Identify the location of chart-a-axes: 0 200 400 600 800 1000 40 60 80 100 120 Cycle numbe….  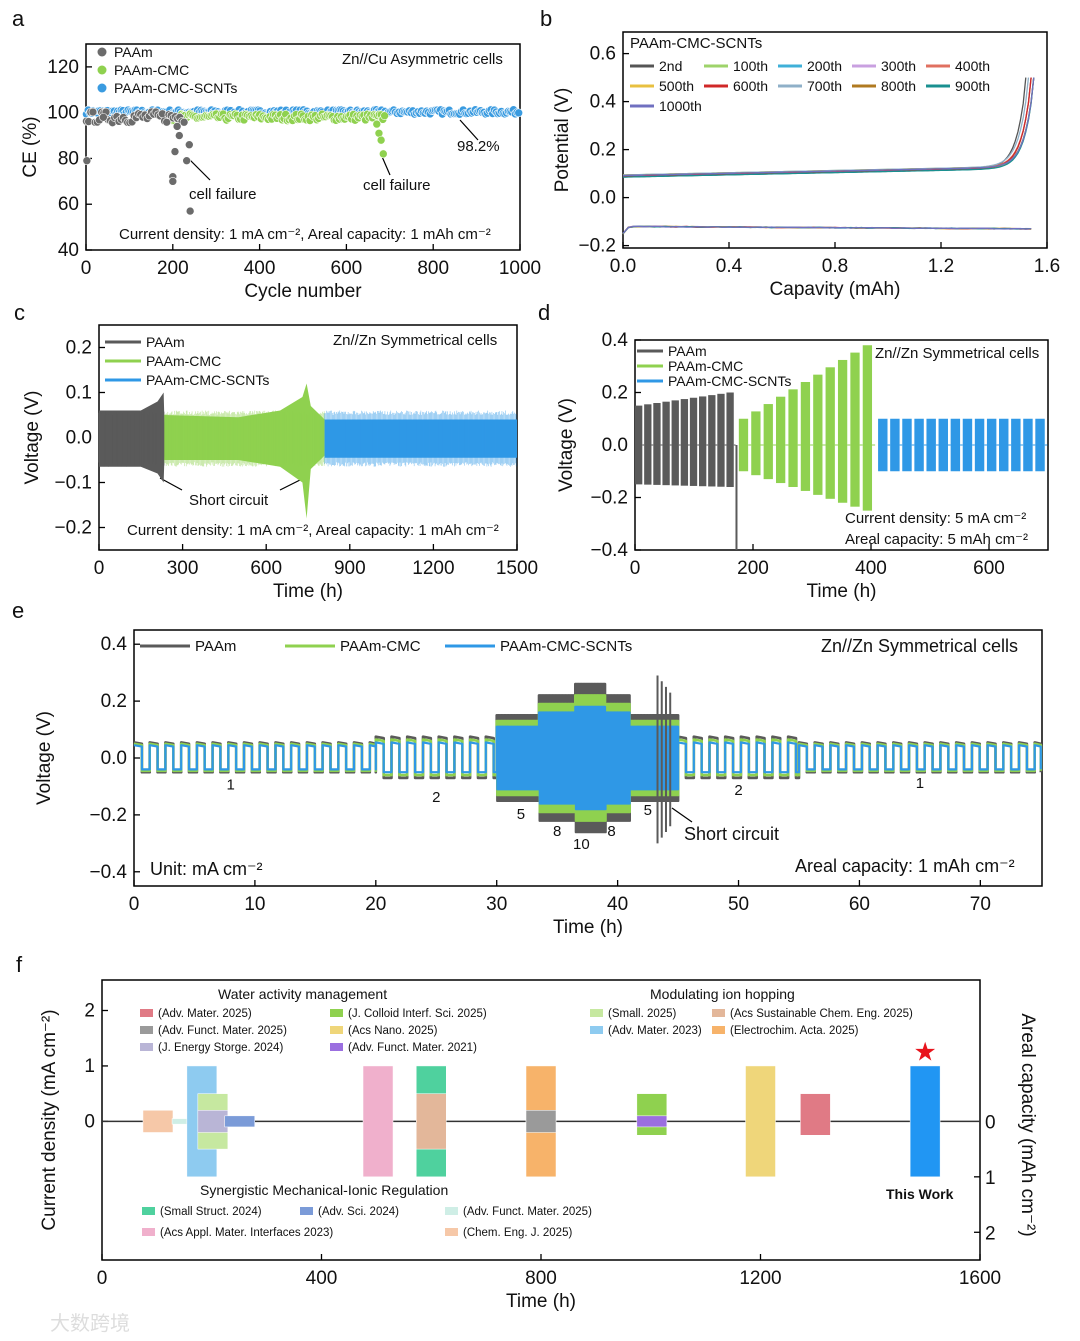
(280, 172).